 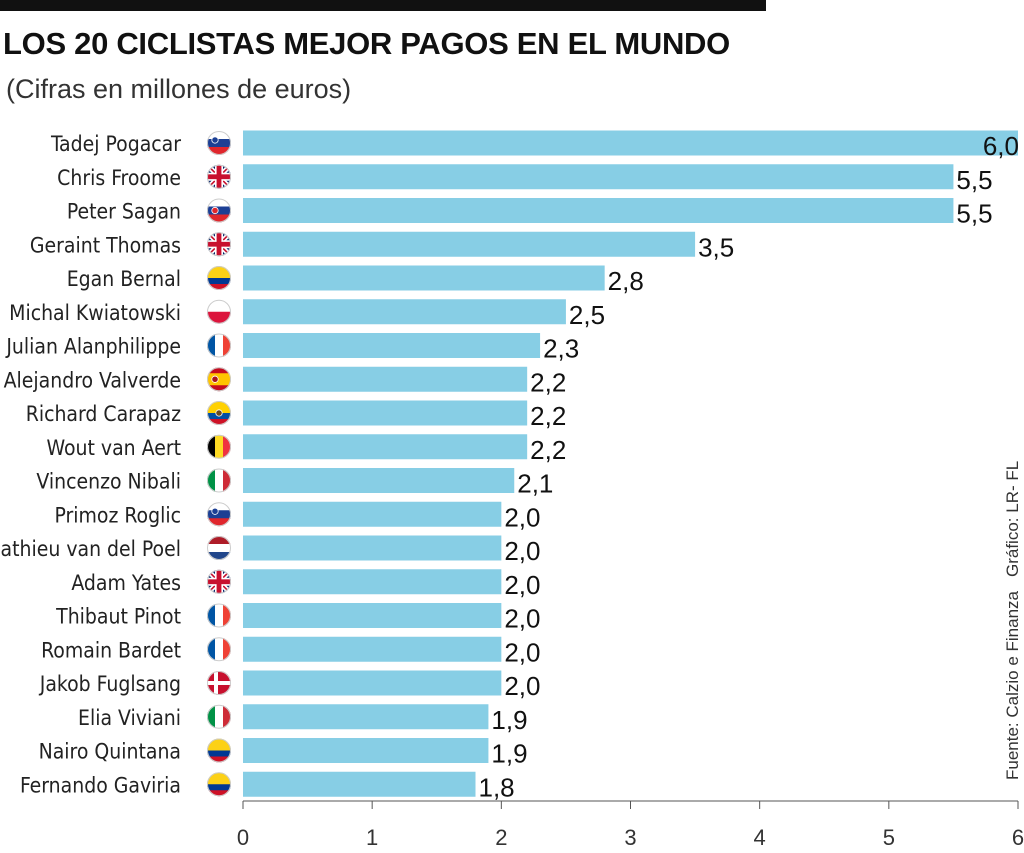 What do you see at coordinates (90, 549) in the screenshot?
I see `category-label: Mathieu van del Poel` at bounding box center [90, 549].